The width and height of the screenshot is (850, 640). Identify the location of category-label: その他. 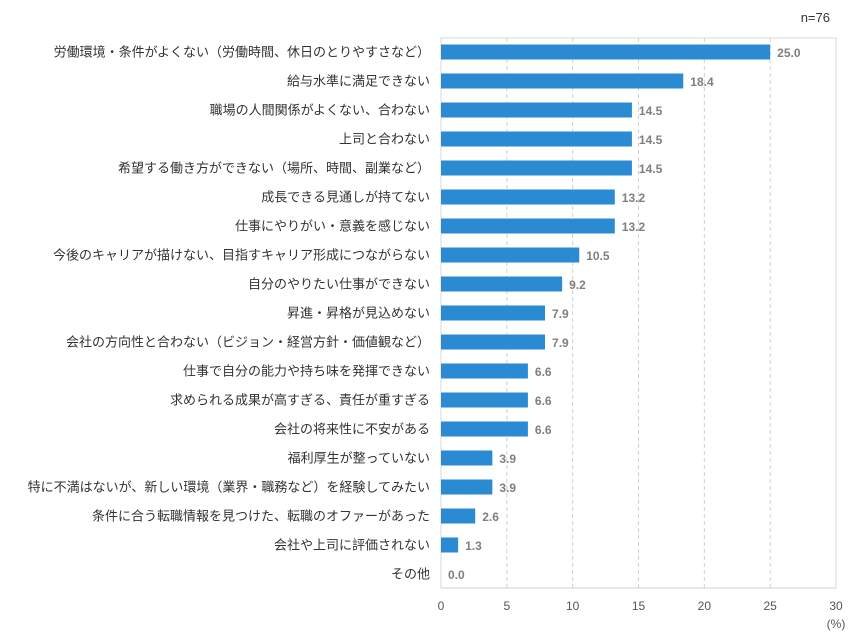
(410, 574).